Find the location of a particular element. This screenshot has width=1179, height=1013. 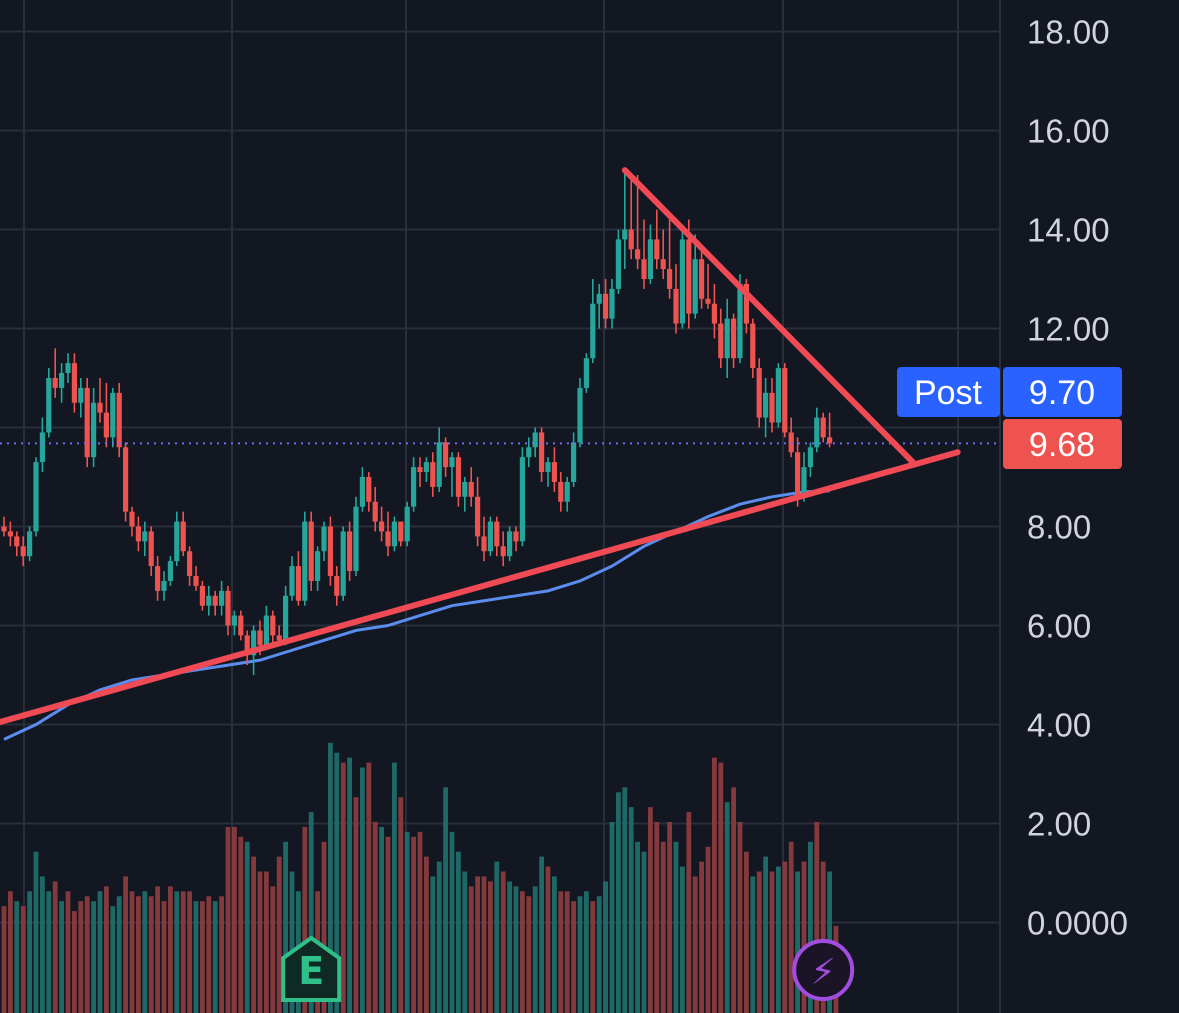

earnings-marker-icon: E is located at coordinates (311, 968).